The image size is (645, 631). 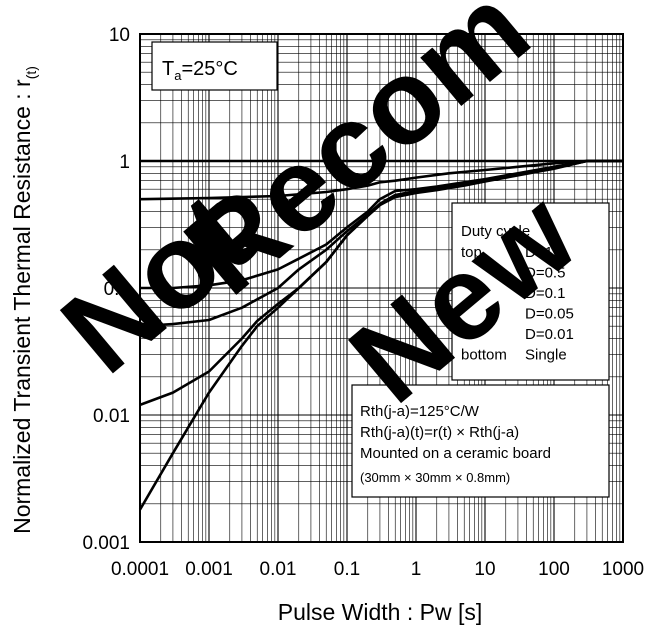 I want to click on x-tick-label: 1, so click(x=416, y=569).